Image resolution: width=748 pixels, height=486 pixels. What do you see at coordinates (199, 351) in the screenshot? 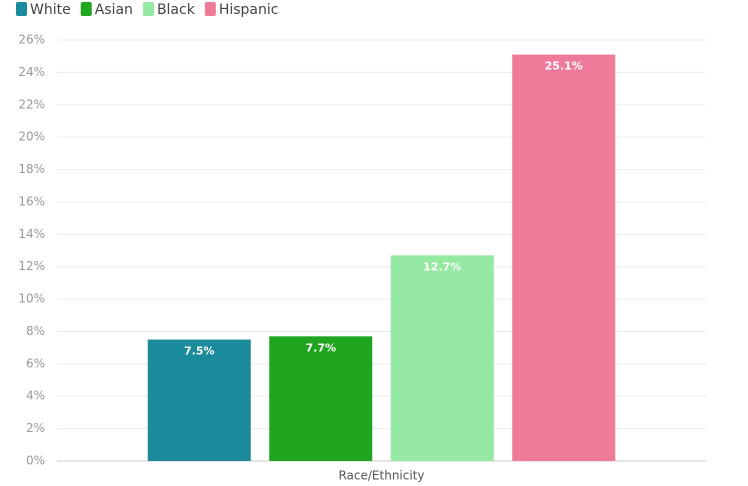
I see `data-label: 7.5%` at bounding box center [199, 351].